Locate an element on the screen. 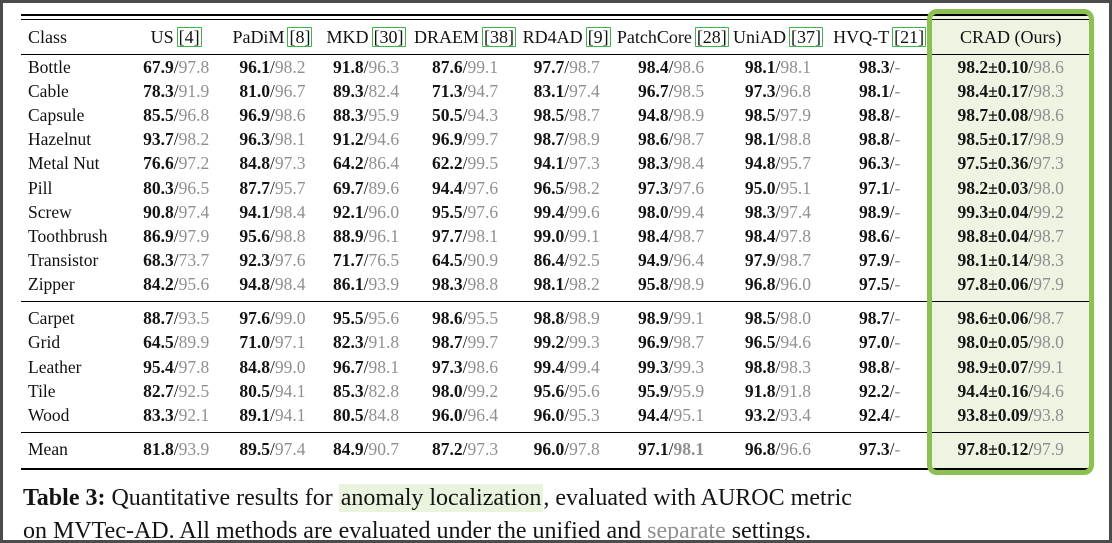  table-cell: 98.5/98.7 is located at coordinates (567, 115).